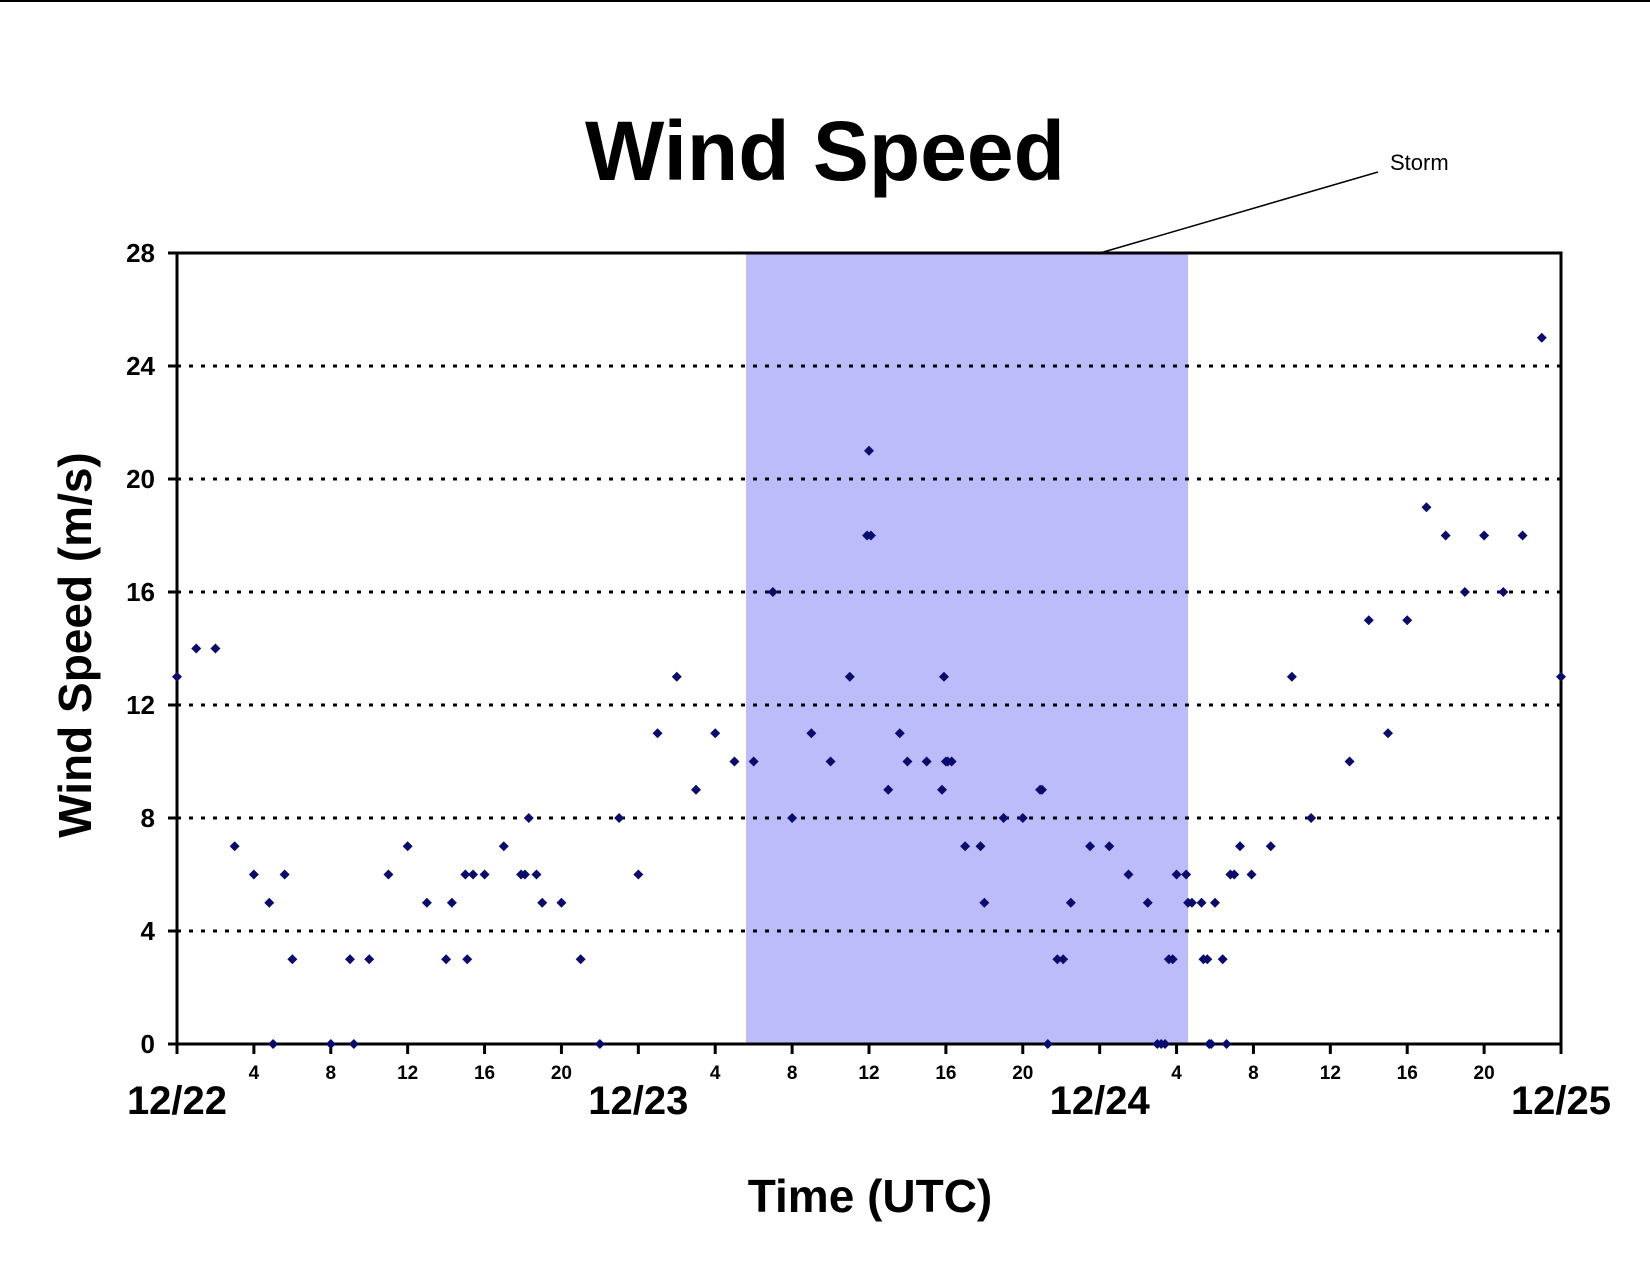 The height and width of the screenshot is (1275, 1650). Describe the element at coordinates (825, 1) in the screenshot. I see `top-border-line` at that location.